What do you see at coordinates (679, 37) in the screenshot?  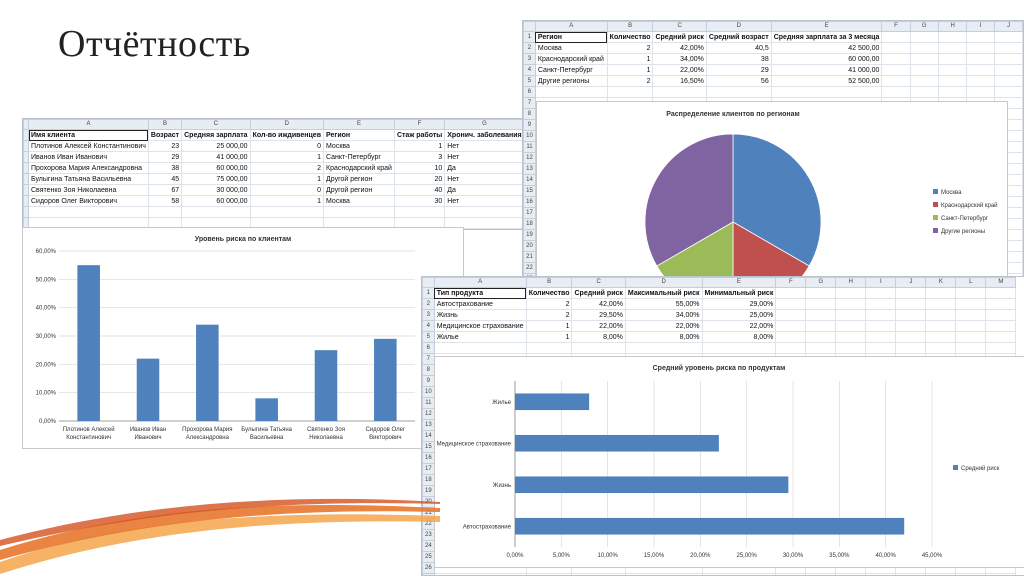 I see `header-cell: Средний риск` at bounding box center [679, 37].